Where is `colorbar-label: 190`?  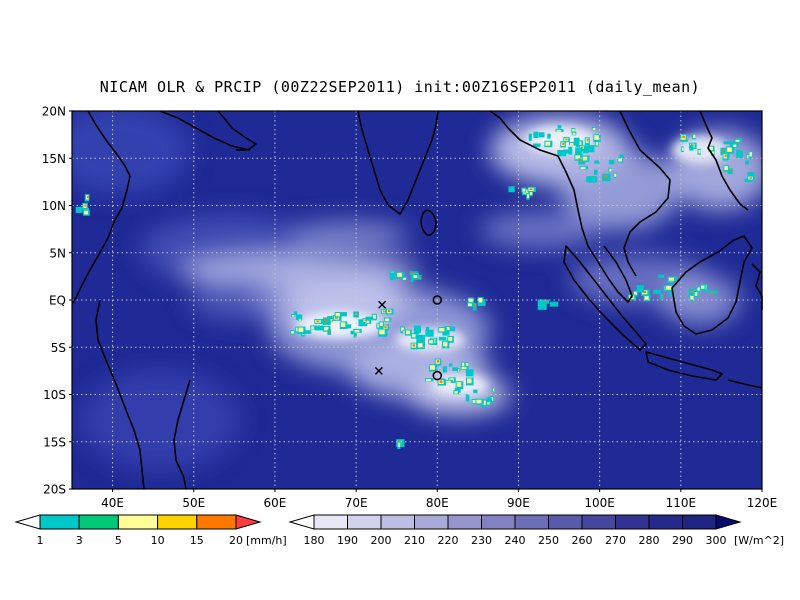 colorbar-label: 190 is located at coordinates (347, 540).